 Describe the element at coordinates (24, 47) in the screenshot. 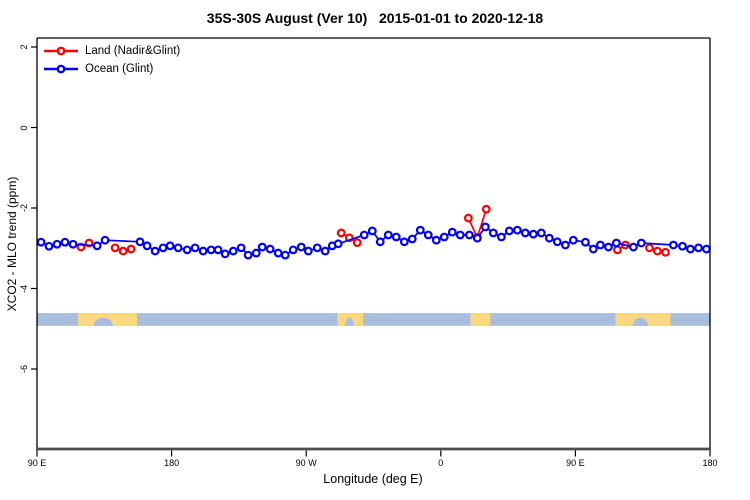

I see `y-tick-label: 2` at that location.